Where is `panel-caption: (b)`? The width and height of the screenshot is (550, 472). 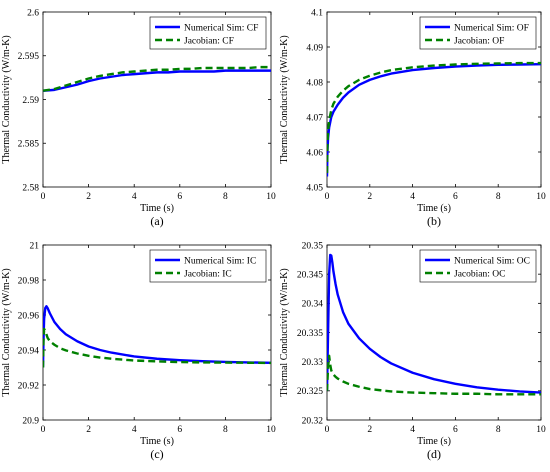 panel-caption: (b) is located at coordinates (434, 221).